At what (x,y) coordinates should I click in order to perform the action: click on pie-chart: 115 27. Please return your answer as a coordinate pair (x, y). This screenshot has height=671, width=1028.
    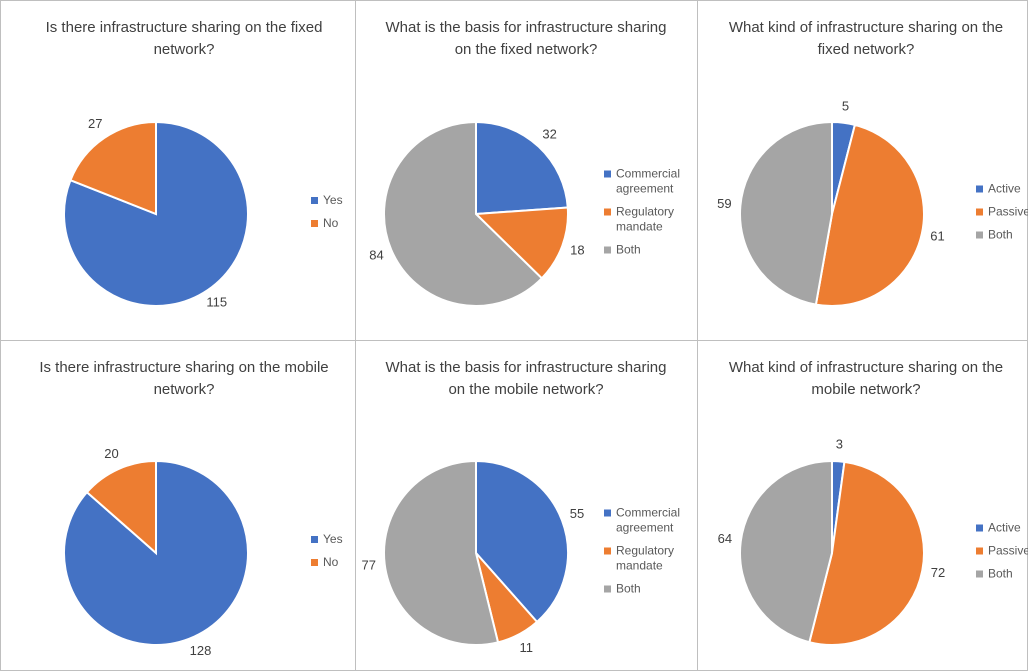
    Looking at the image, I should click on (156, 213).